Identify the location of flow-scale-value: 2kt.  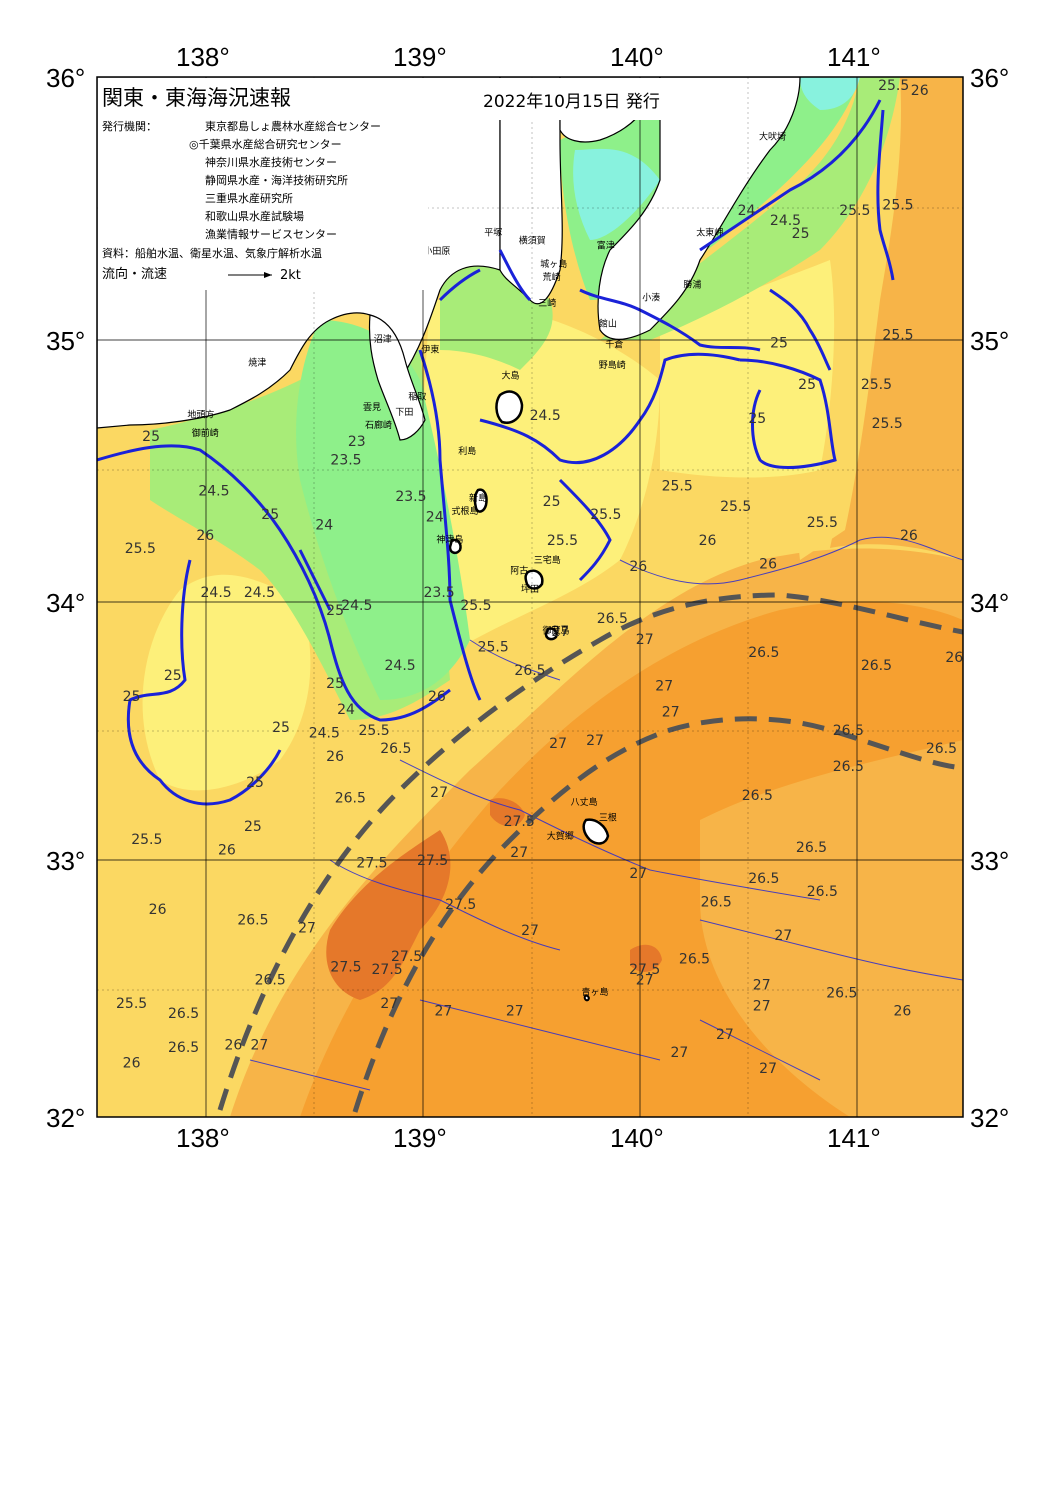
(290, 275).